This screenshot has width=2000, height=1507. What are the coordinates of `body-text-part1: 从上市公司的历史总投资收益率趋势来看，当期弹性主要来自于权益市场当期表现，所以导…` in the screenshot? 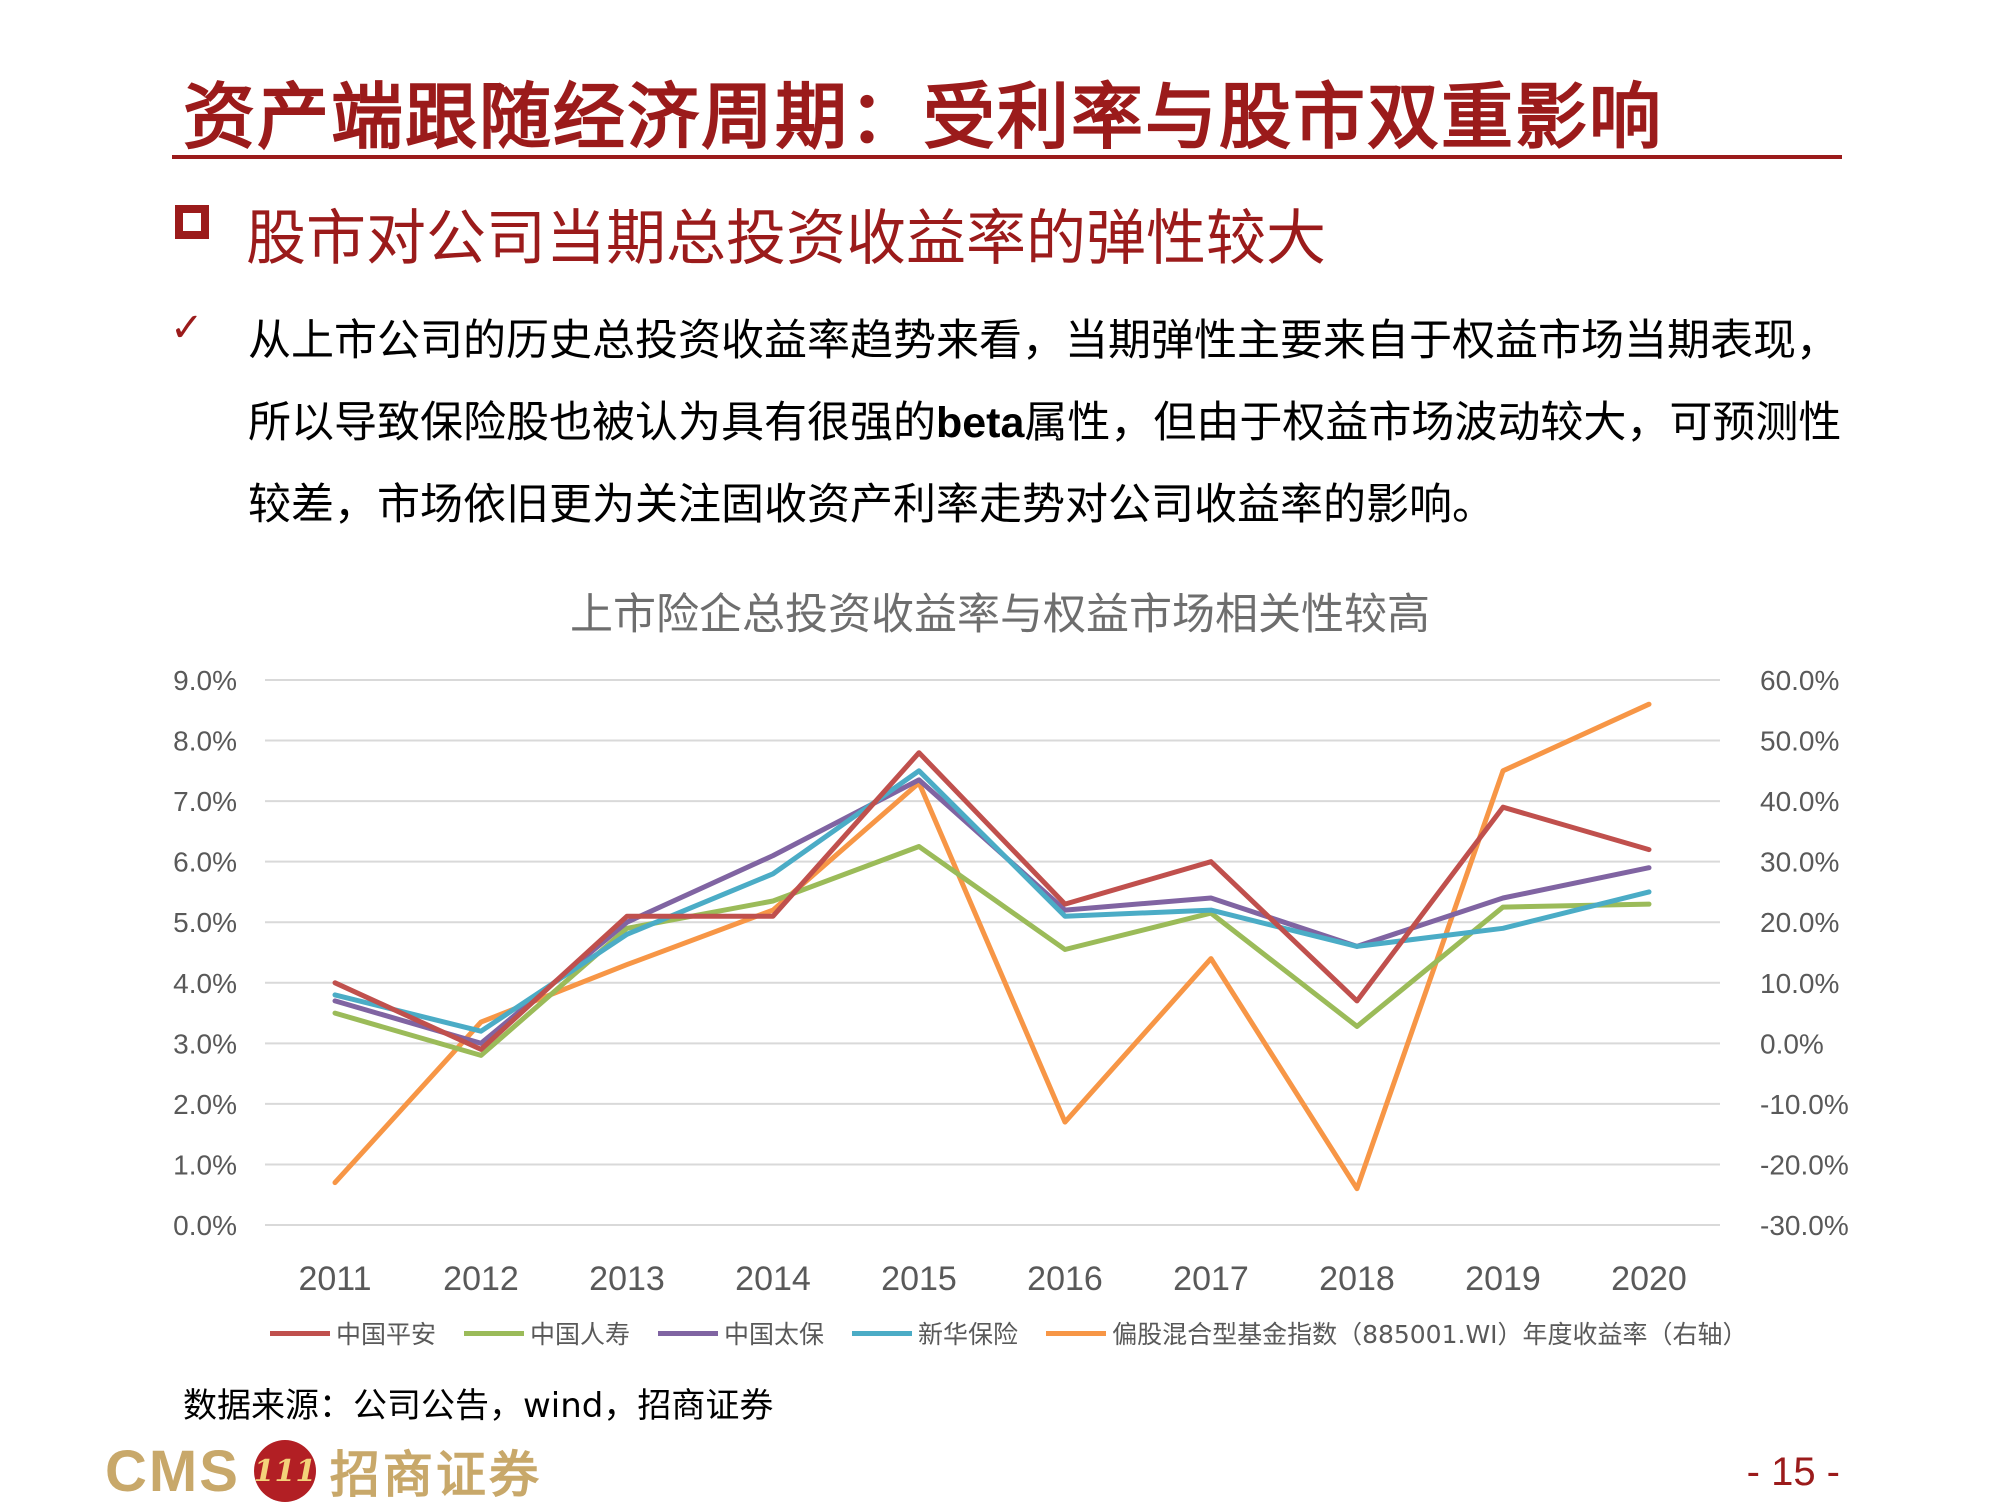 It's located at (1043, 382).